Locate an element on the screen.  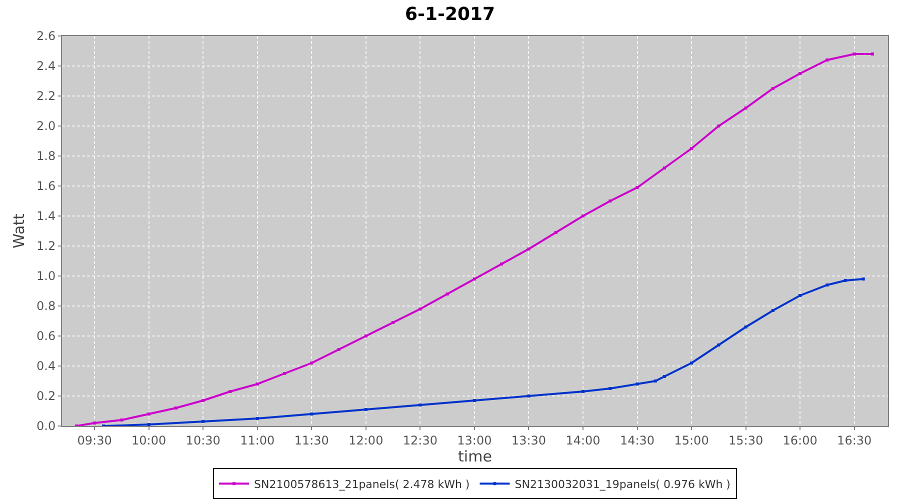
legend-label: SN2130032031_19panels( 0.976 kWh ) is located at coordinates (622, 484).